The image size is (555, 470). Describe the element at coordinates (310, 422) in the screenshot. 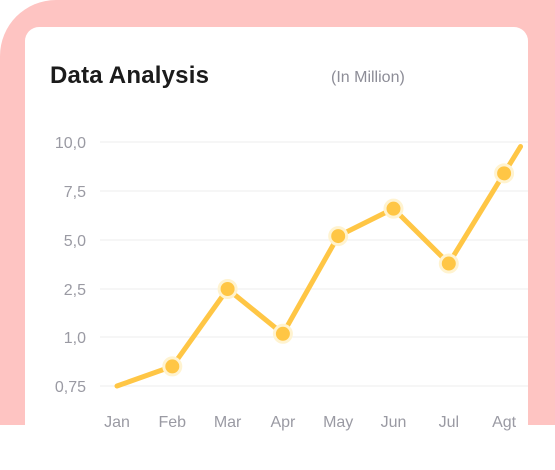

I see `x-axis-ticks: Jan Feb Mar Apr May Jun Jul Agt` at that location.